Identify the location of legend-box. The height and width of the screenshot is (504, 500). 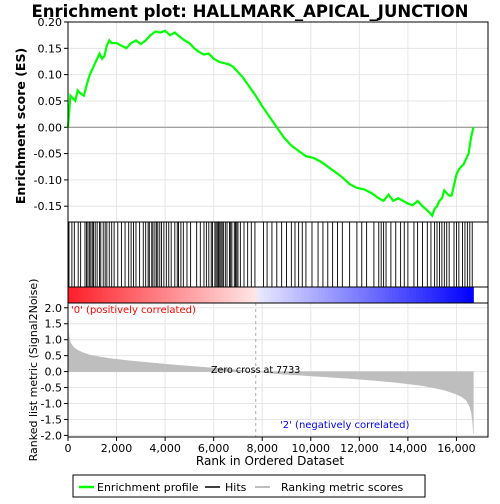
(249, 486).